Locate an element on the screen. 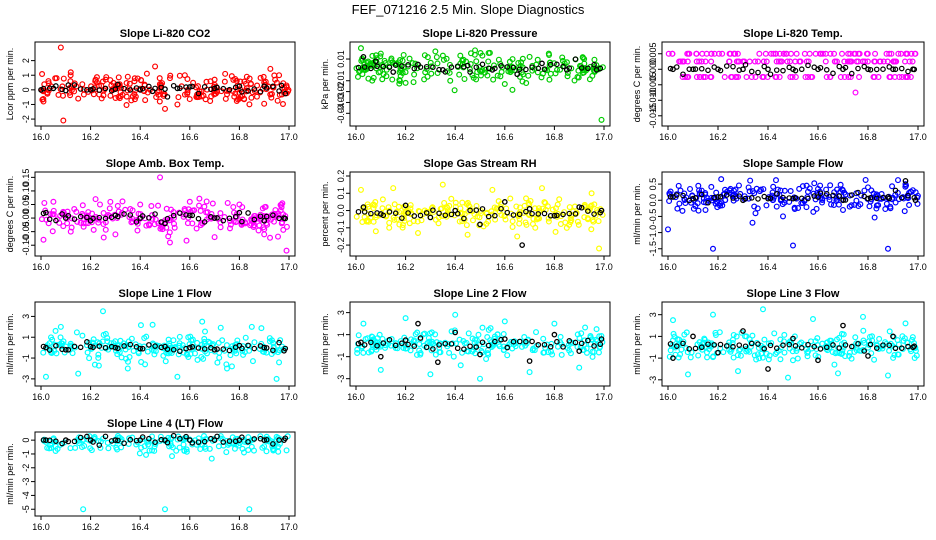 The width and height of the screenshot is (936, 540). y-tick-label: 0.15 is located at coordinates (26, 178).